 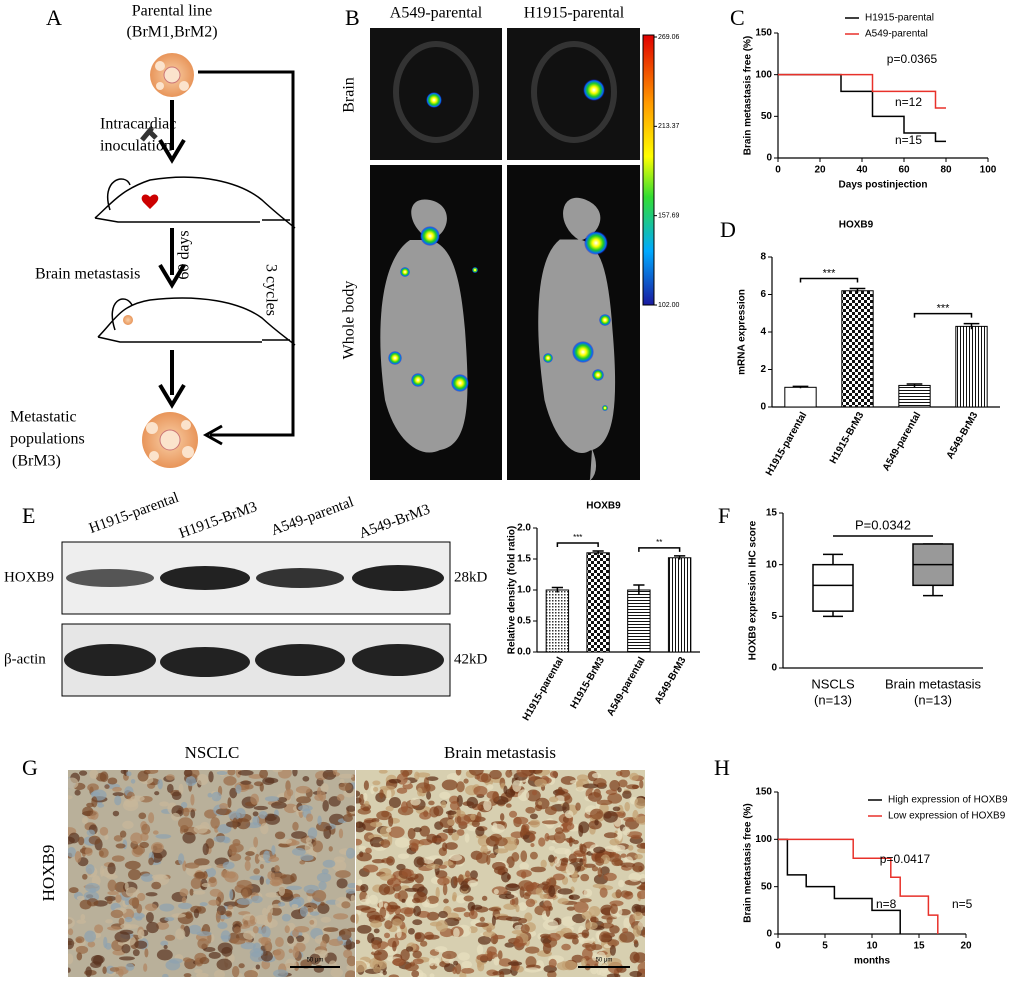 What do you see at coordinates (833, 683) in the screenshot?
I see `x-tick-label: NSCLS` at bounding box center [833, 683].